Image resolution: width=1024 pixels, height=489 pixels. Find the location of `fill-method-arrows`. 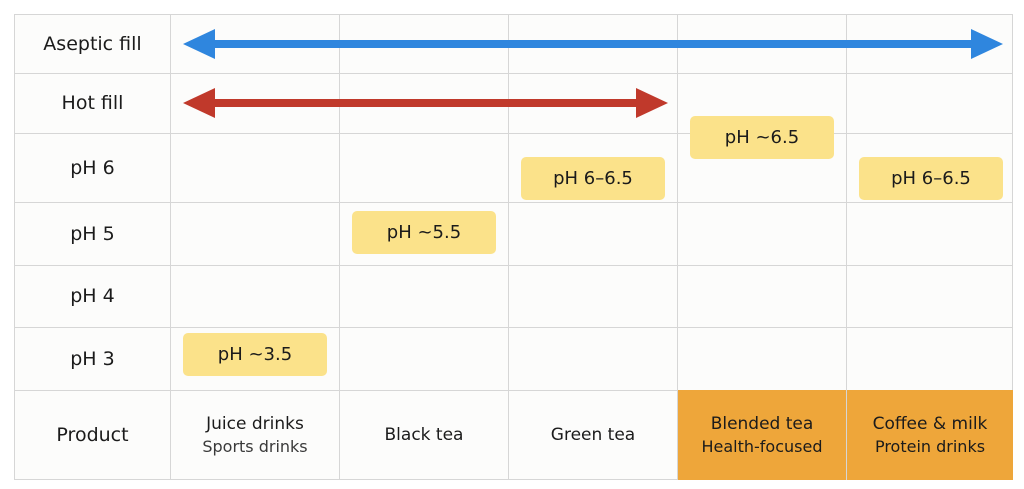

fill-method-arrows is located at coordinates (593, 73).